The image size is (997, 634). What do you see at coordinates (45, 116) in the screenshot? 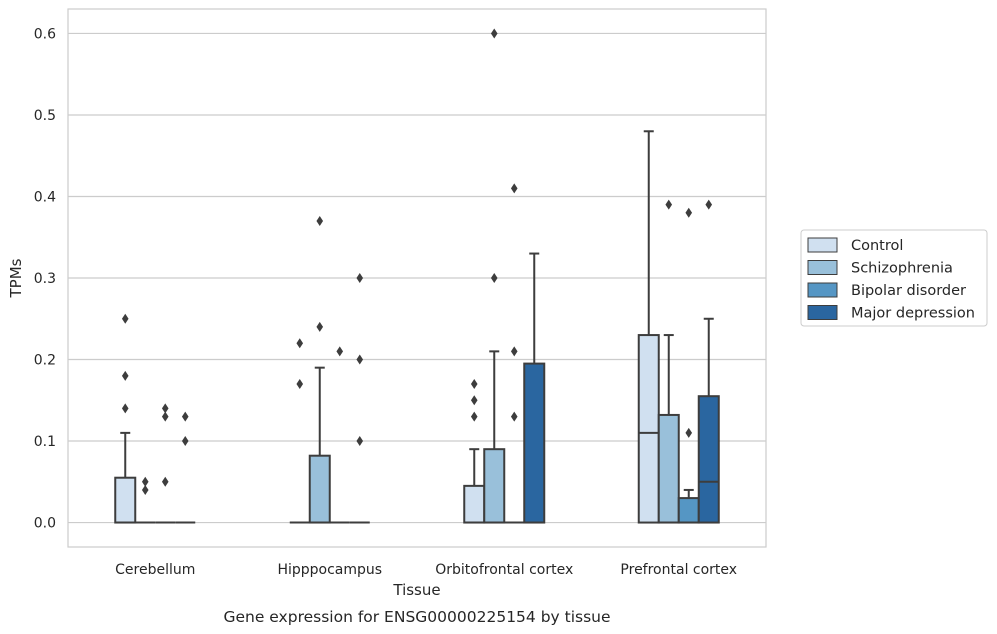
I see `y-tick-label: 0.5` at bounding box center [45, 116].